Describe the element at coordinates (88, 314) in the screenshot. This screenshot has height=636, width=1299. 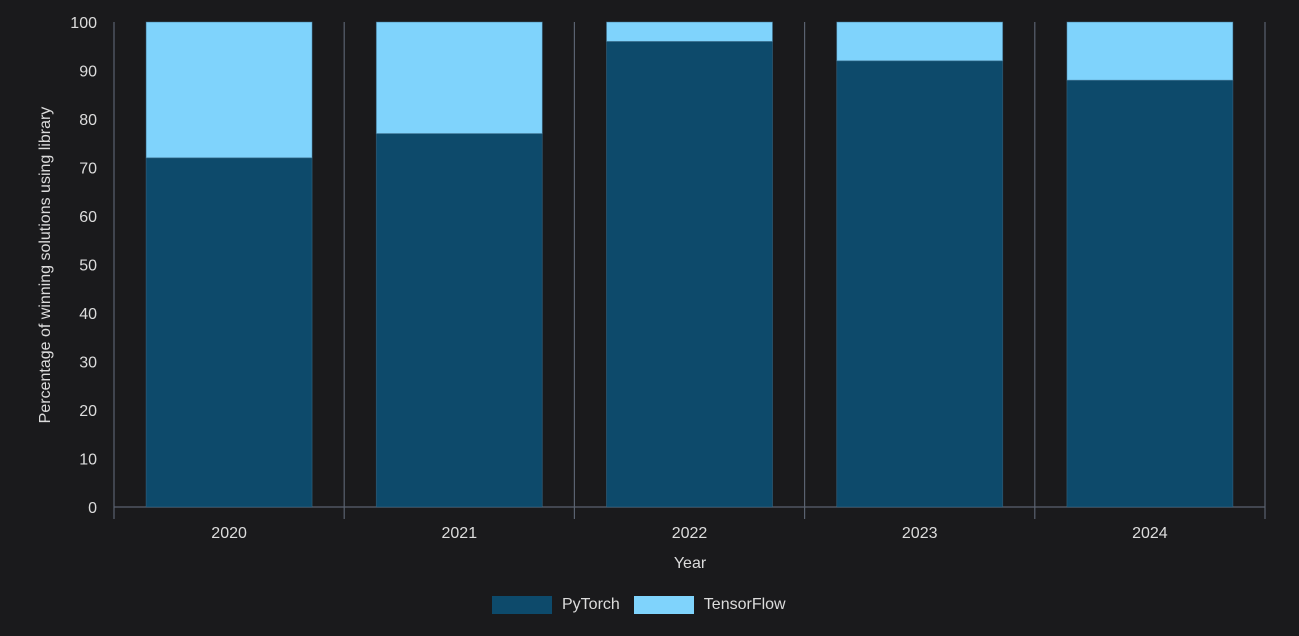
I see `y-tick-label: 40` at that location.